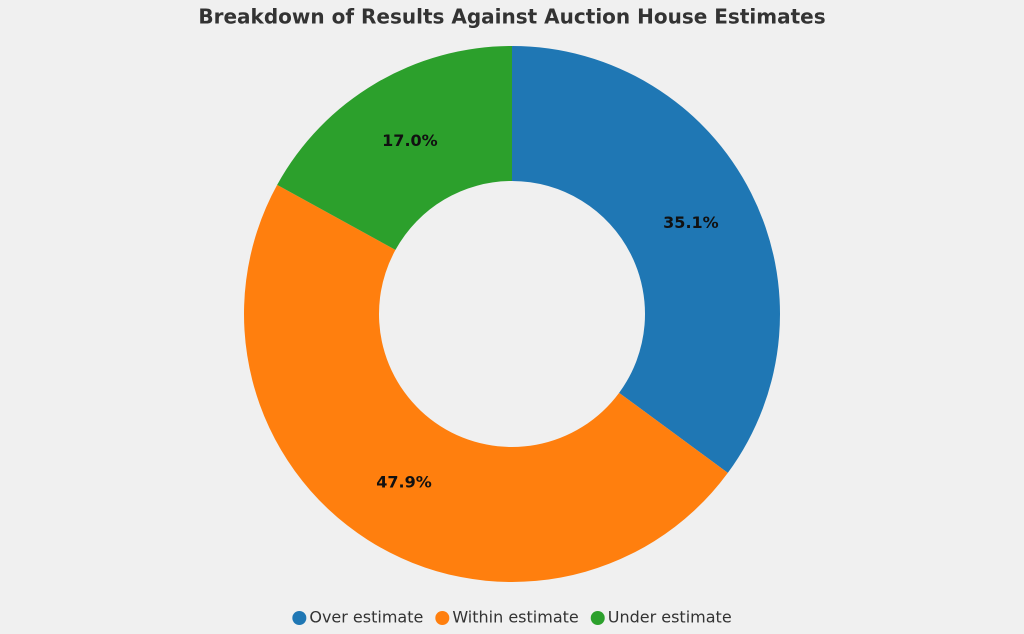  Describe the element at coordinates (404, 481) in the screenshot. I see `slice-label: 47.9%` at that location.